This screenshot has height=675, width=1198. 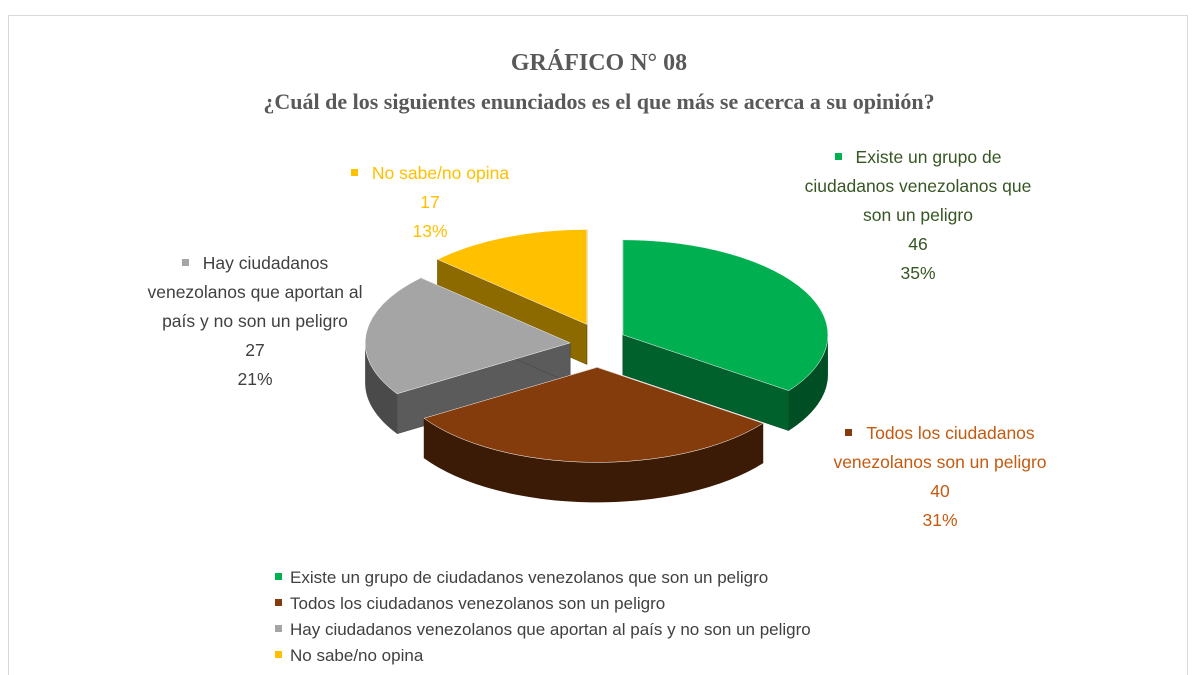 What do you see at coordinates (255, 350) in the screenshot?
I see `label-count: 27` at bounding box center [255, 350].